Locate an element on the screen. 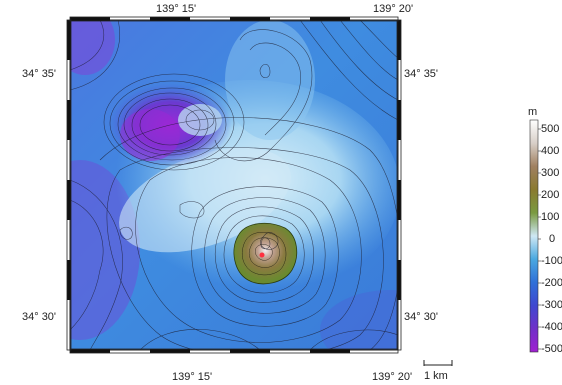  lat-label-right-1: 34° 35' is located at coordinates (421, 74).